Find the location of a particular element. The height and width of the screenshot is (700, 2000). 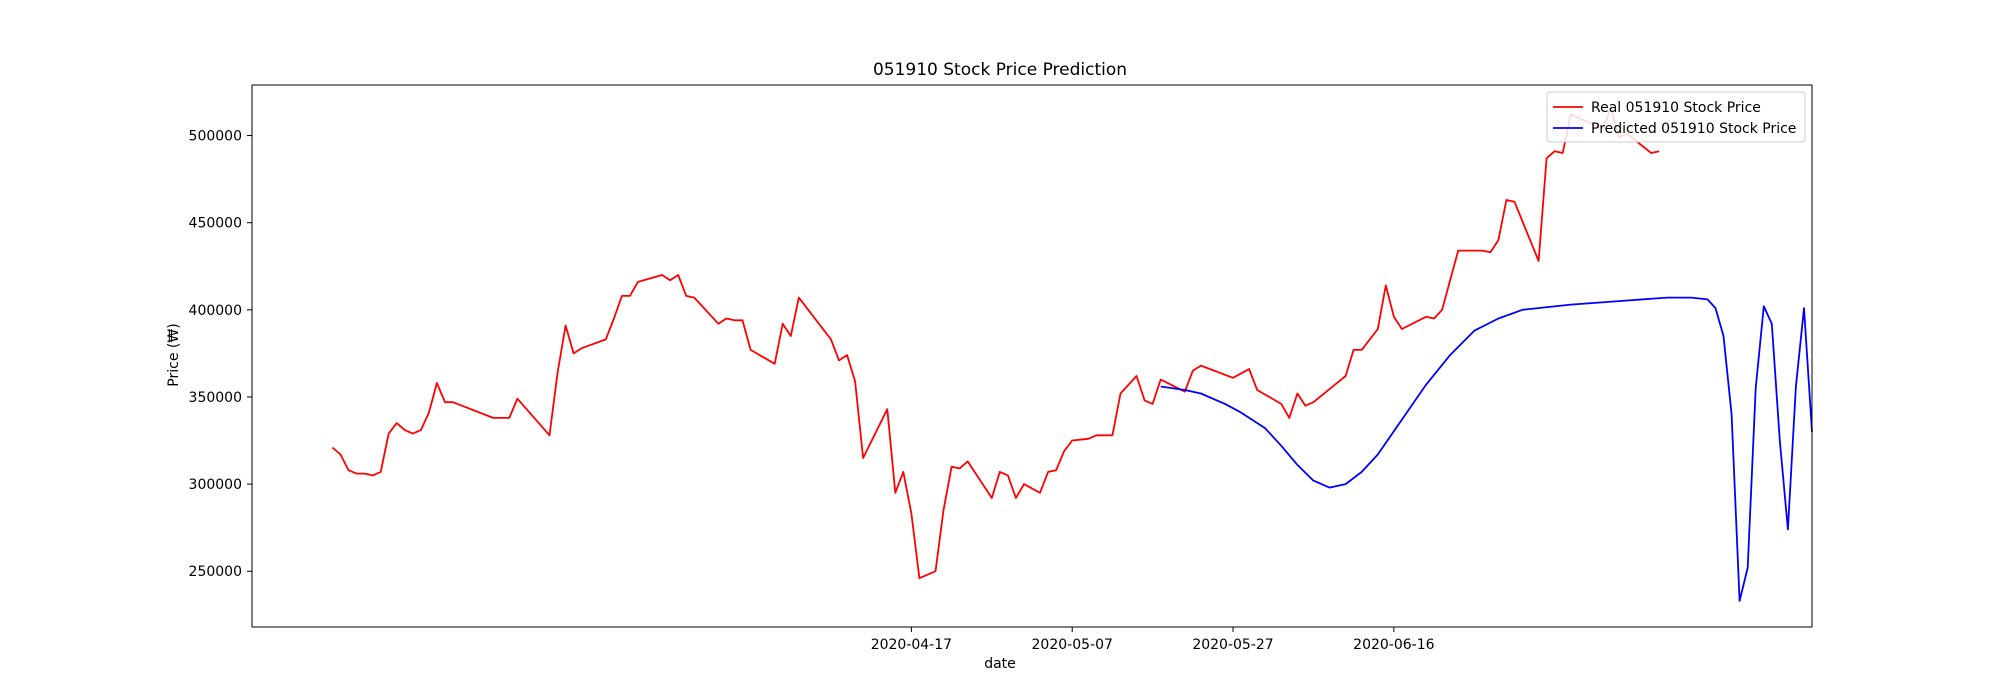

y-tick-label: 300000 is located at coordinates (215, 485).